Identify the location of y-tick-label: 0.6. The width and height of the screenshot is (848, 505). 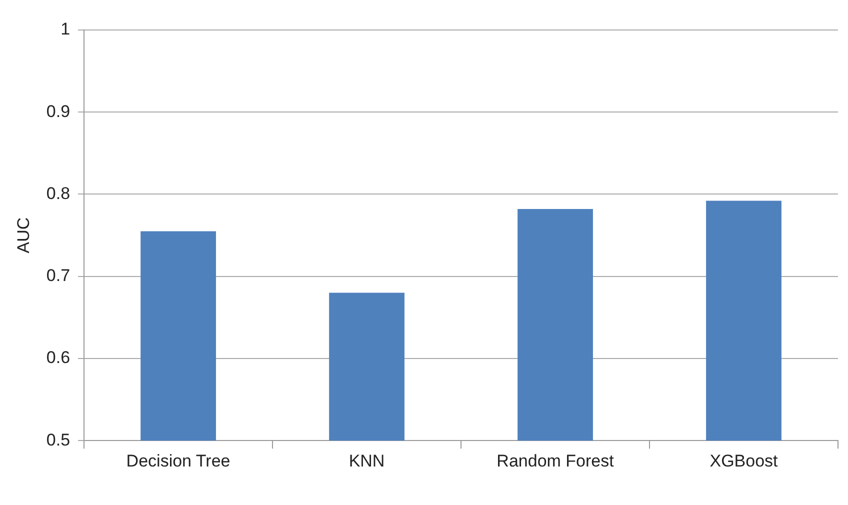
(58, 358).